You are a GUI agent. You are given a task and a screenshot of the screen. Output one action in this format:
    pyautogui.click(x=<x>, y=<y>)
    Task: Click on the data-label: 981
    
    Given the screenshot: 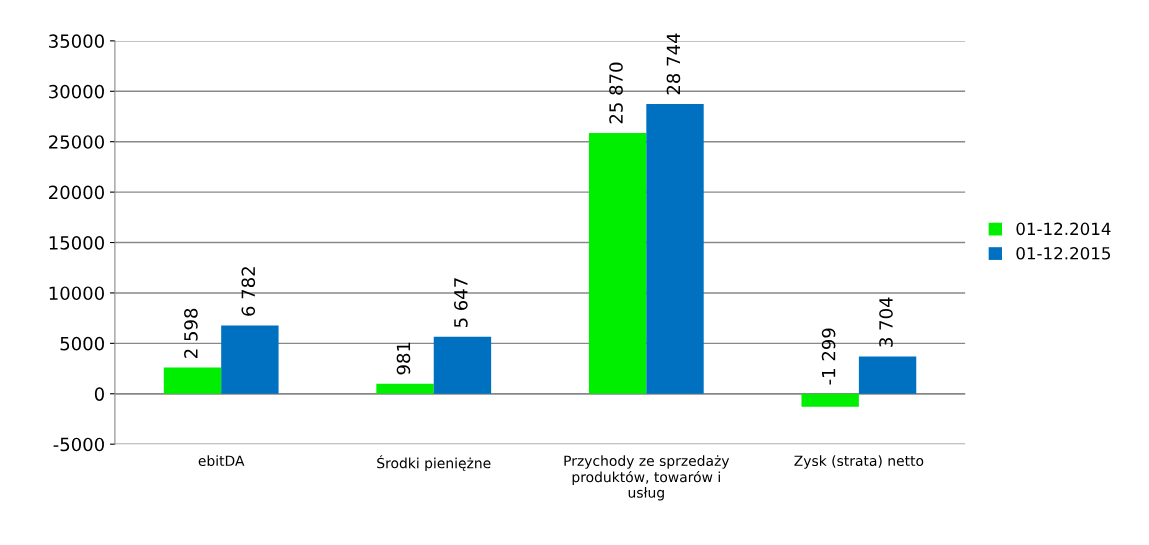 What is the action you would take?
    pyautogui.click(x=403, y=358)
    